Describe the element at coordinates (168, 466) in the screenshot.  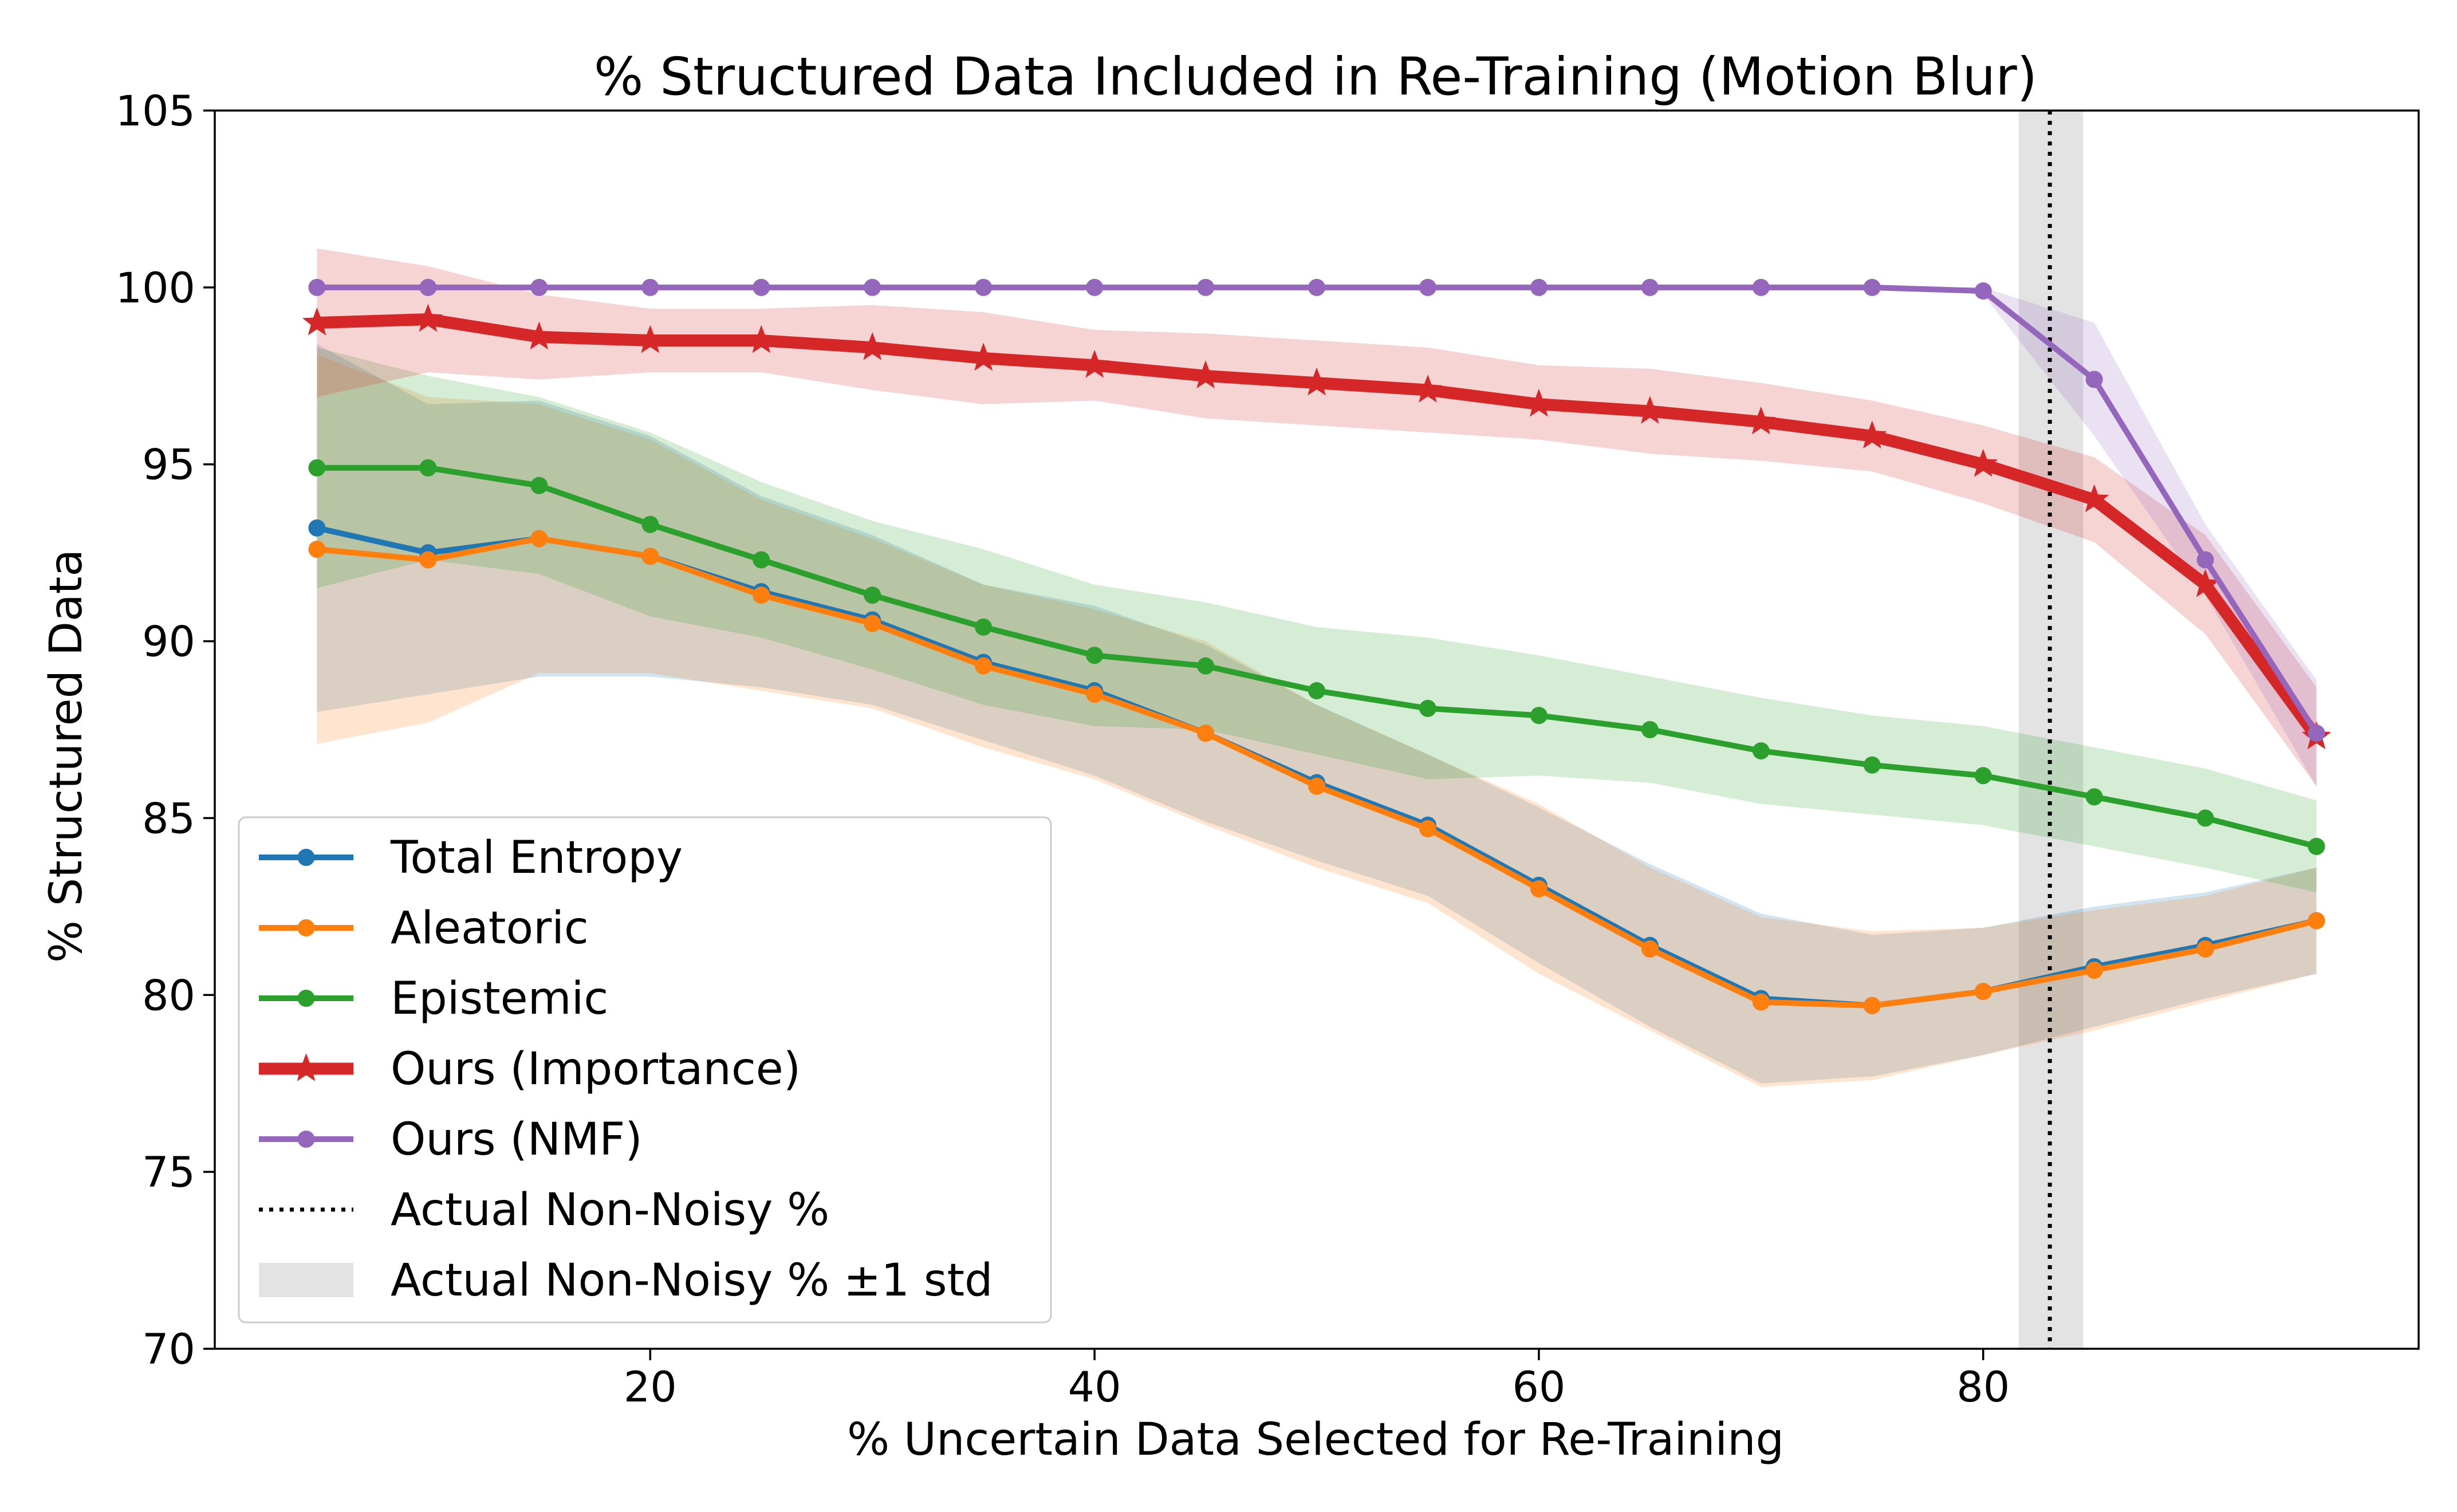
I see `y-tick-label: 95` at that location.